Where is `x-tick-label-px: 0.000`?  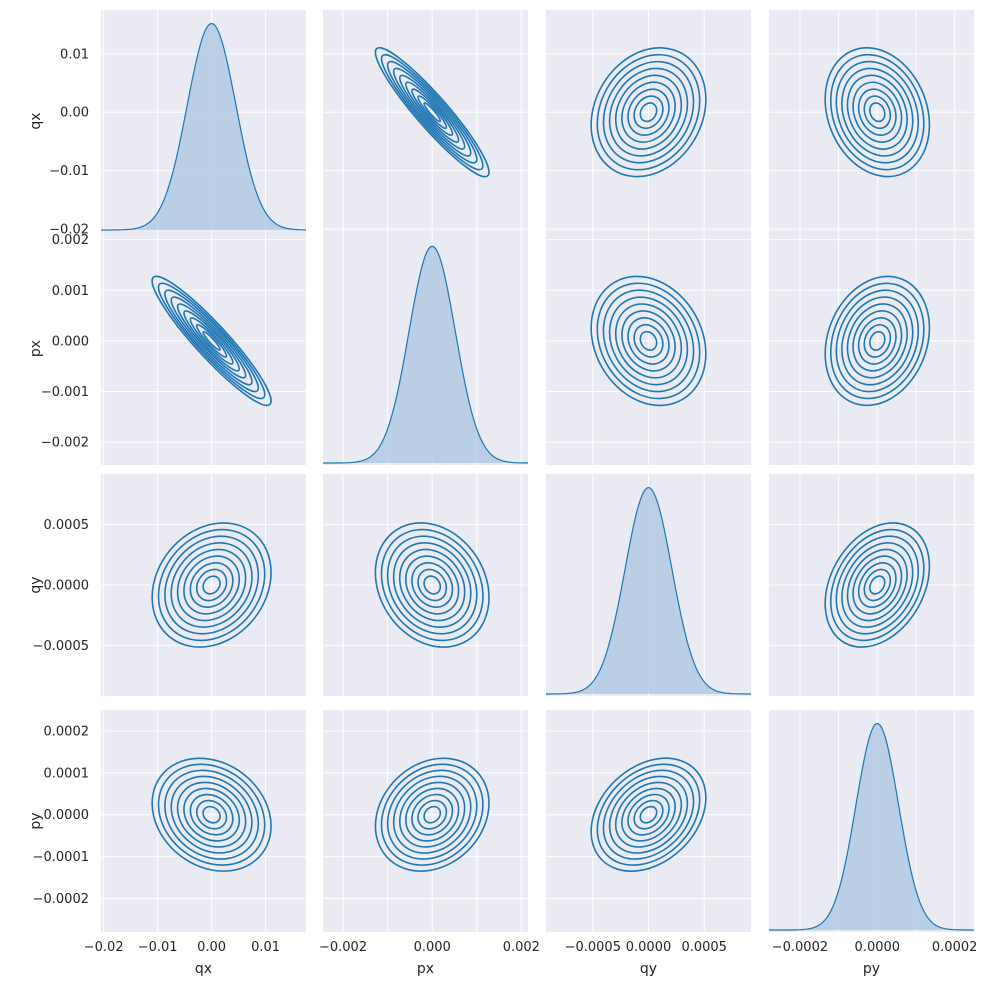 x-tick-label-px: 0.000 is located at coordinates (432, 947).